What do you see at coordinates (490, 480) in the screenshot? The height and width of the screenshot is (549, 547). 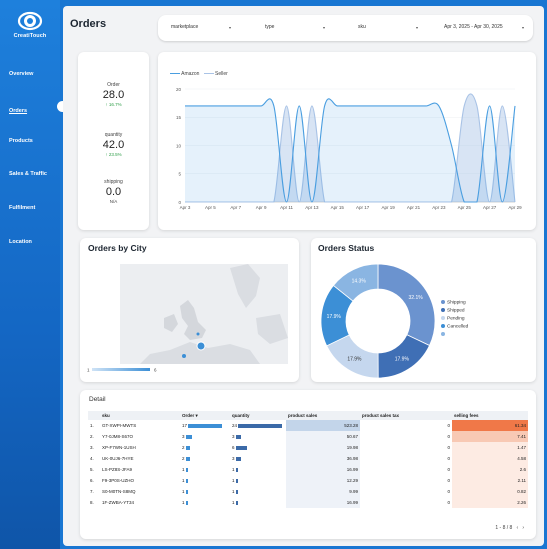 I see `selling-fees-cell: 2.11` at bounding box center [490, 480].